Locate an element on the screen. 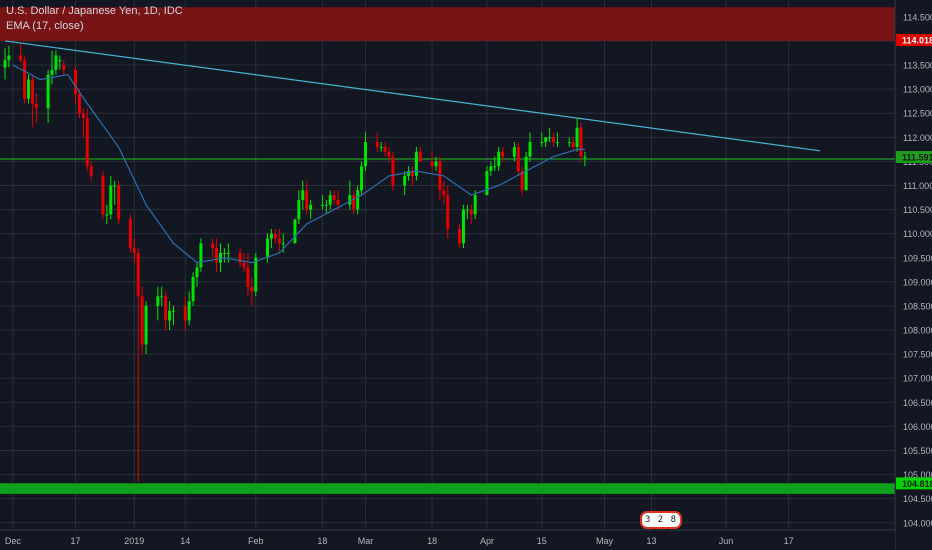 The image size is (932, 550). time-tick-label: 18 is located at coordinates (322, 541).